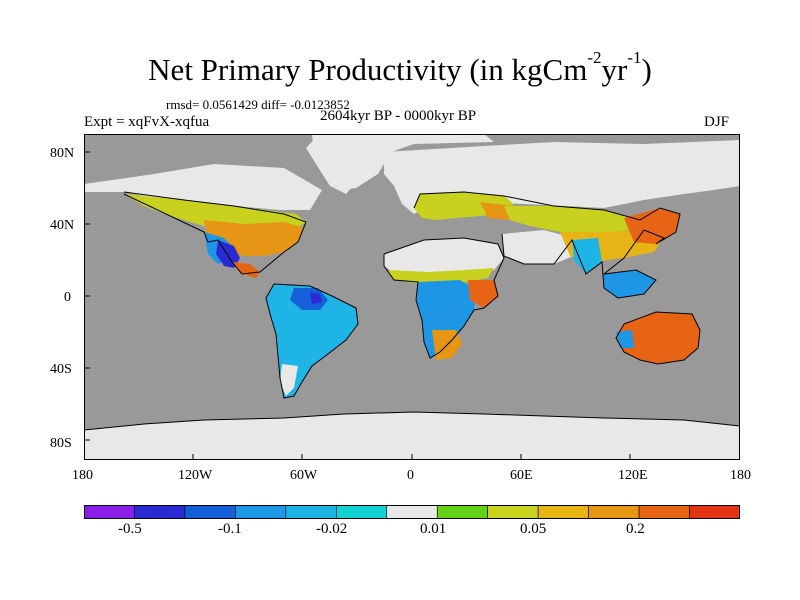  I want to click on east-africa, so click(483, 294).